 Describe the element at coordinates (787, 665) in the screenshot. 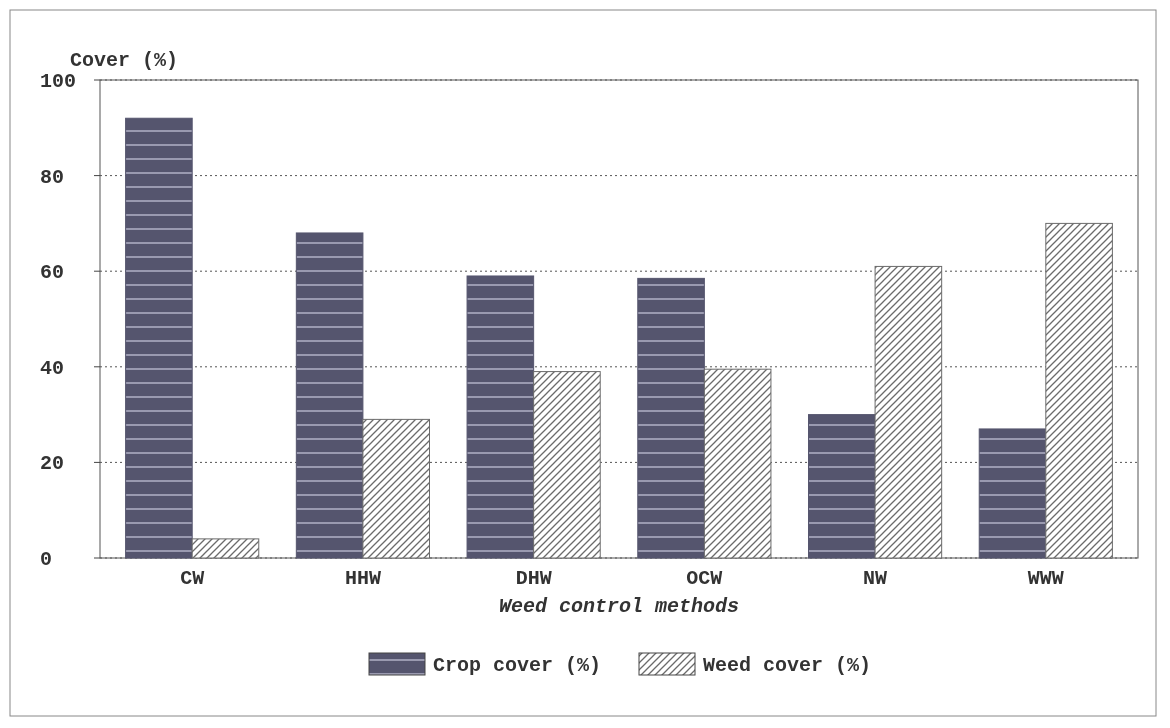

I see `legend-label: Weed cover (%)` at that location.